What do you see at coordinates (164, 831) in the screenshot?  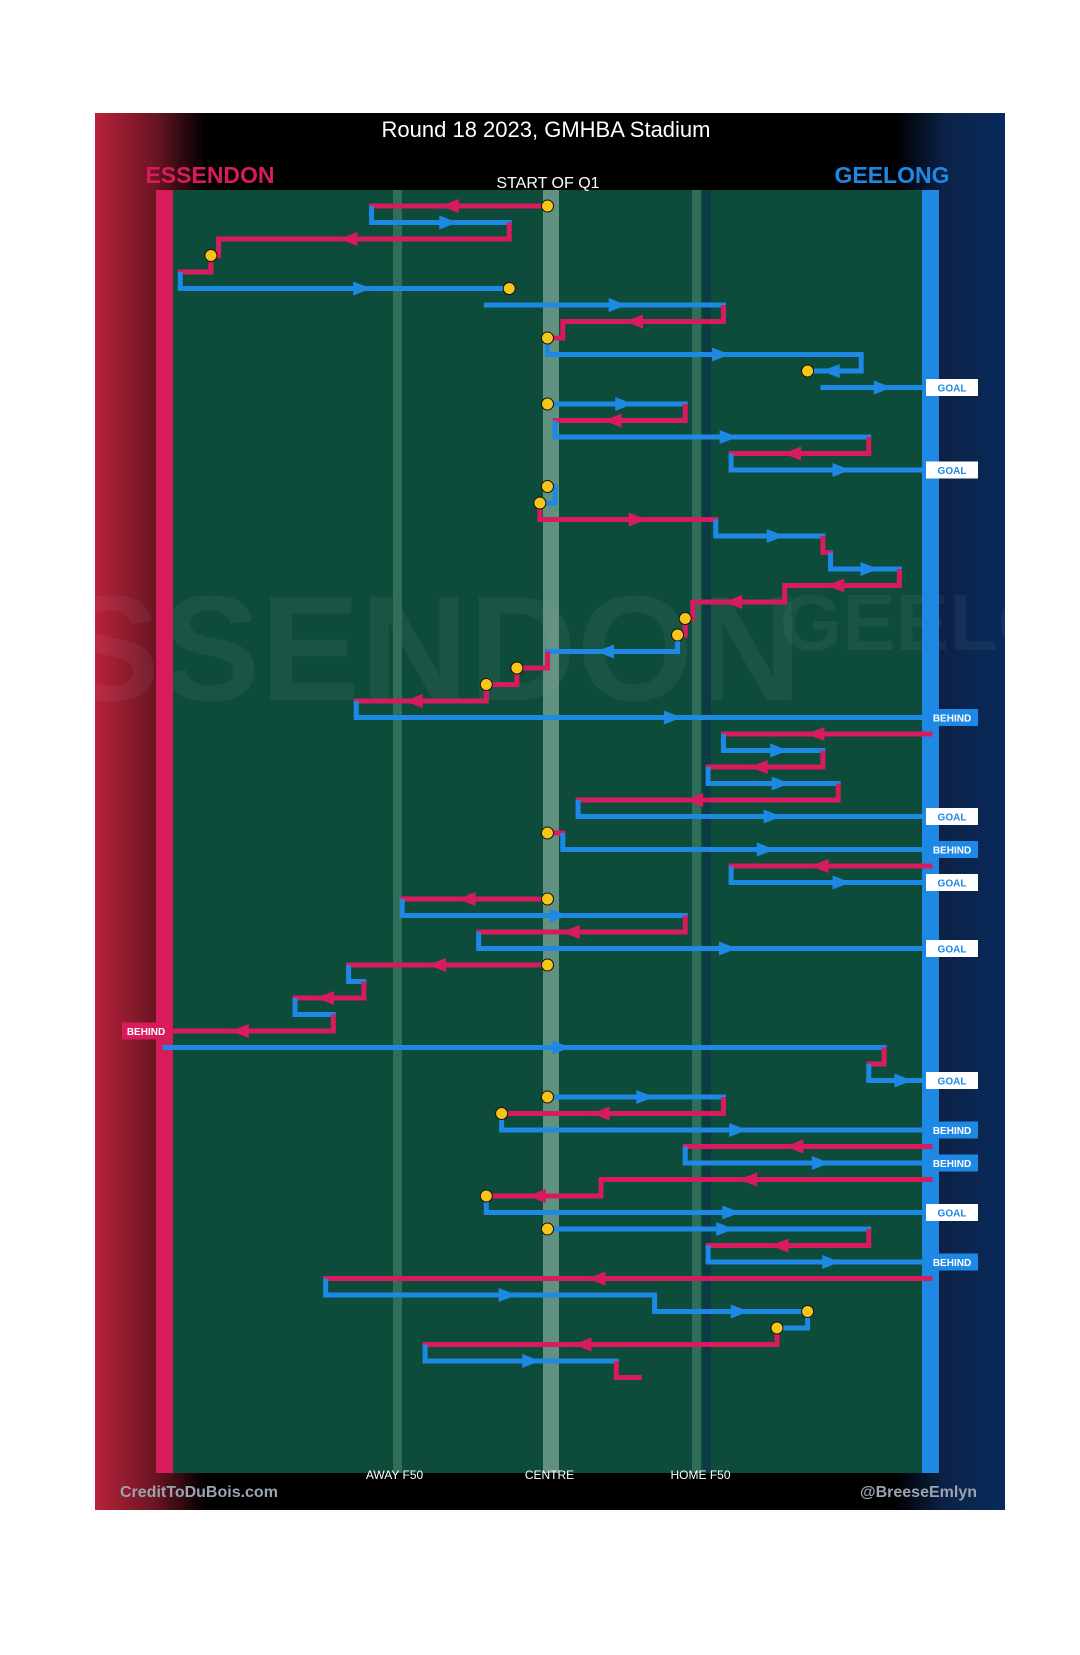 I see `essendon-goal-line` at bounding box center [164, 831].